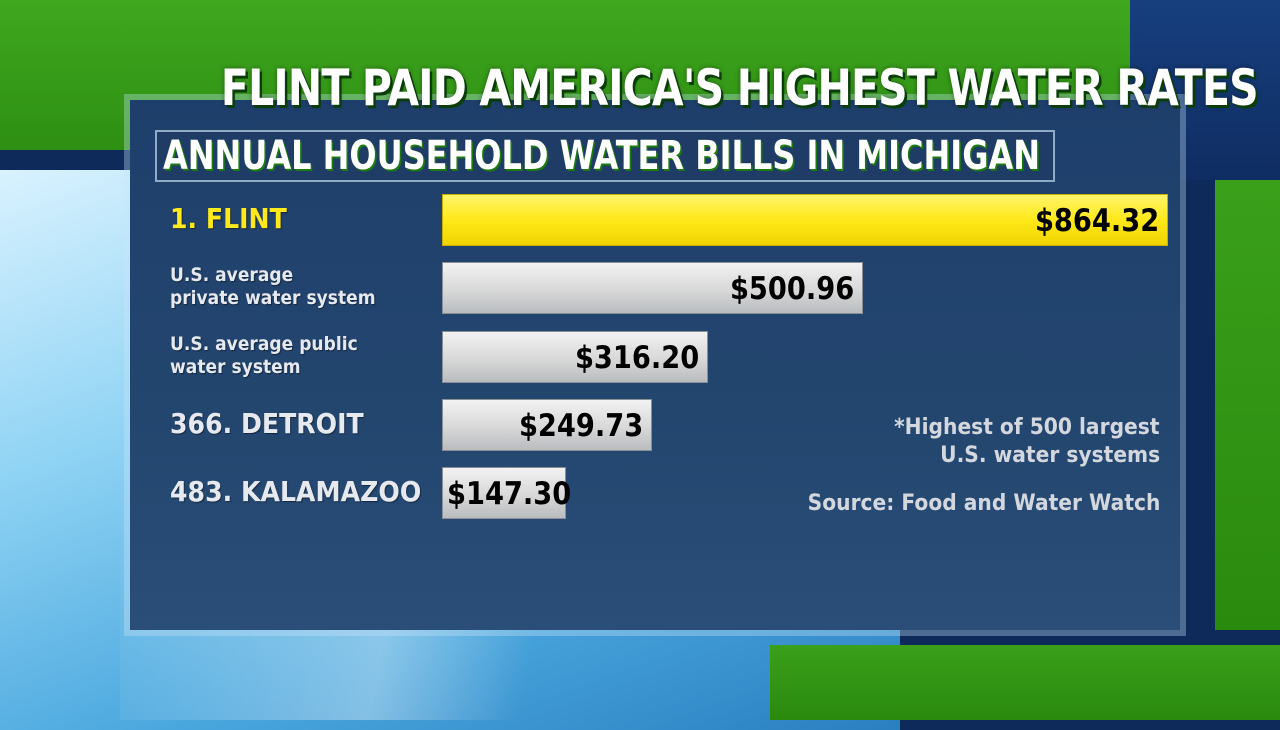  What do you see at coordinates (652, 288) in the screenshot?
I see `bar: $500.96` at bounding box center [652, 288].